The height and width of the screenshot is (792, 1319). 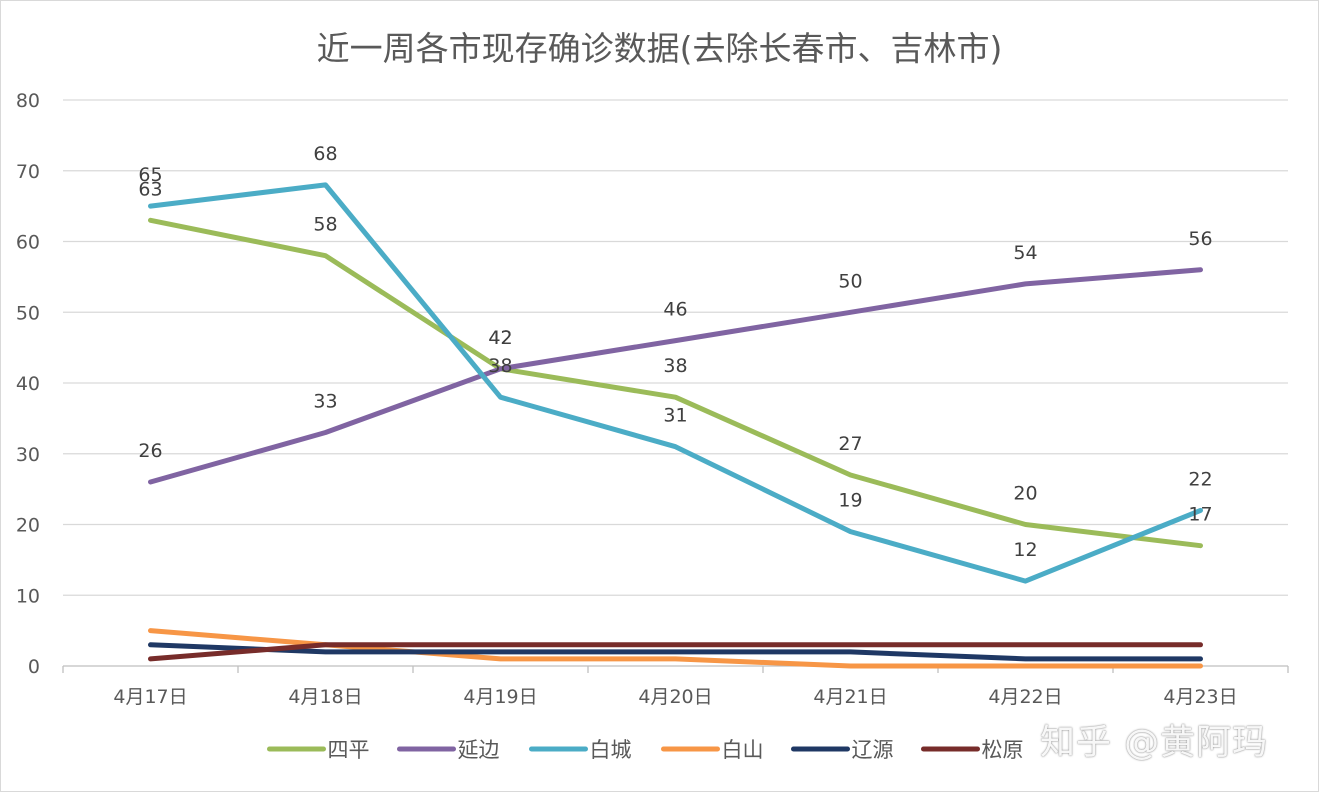 What do you see at coordinates (1200, 239) in the screenshot?
I see `data-label: 56` at bounding box center [1200, 239].